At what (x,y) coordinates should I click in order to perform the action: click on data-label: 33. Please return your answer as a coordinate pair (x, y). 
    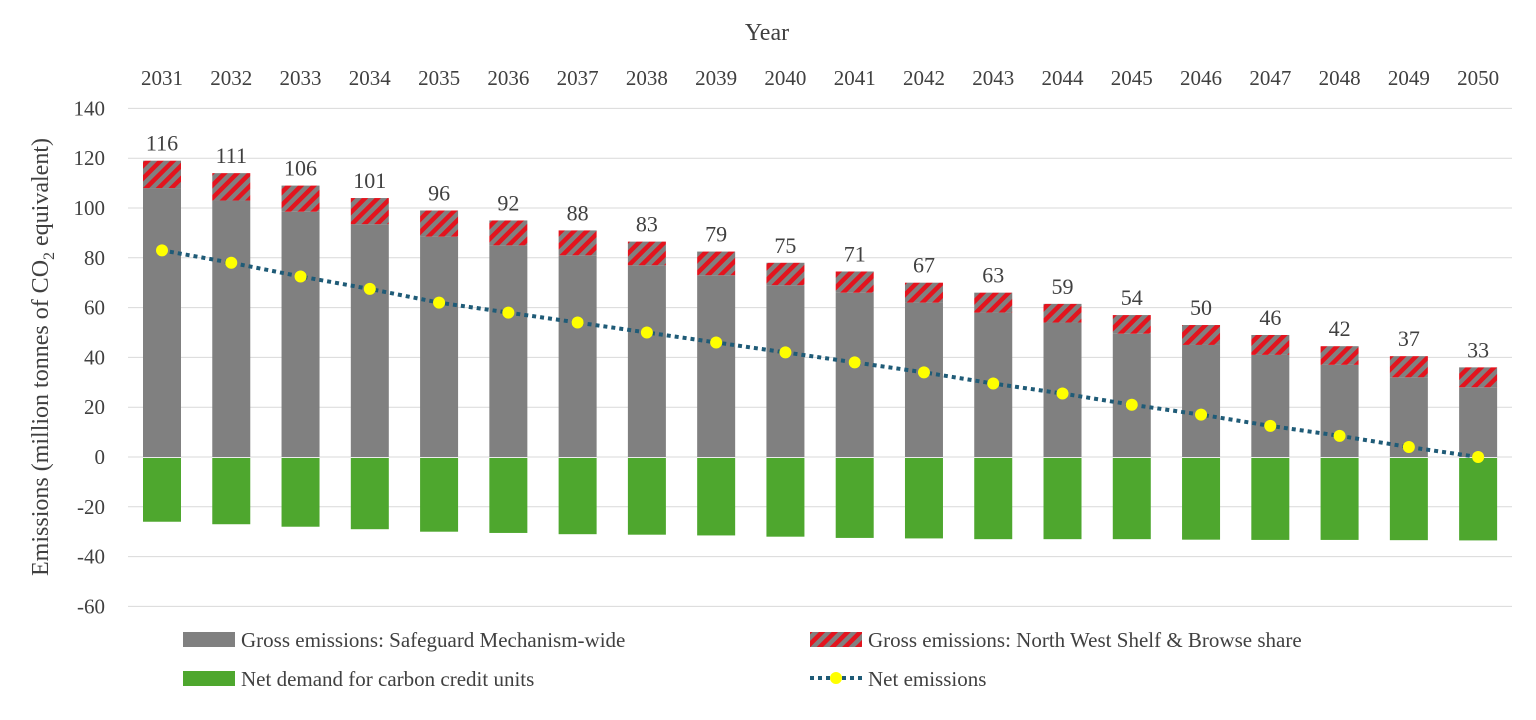
    Looking at the image, I should click on (1478, 349).